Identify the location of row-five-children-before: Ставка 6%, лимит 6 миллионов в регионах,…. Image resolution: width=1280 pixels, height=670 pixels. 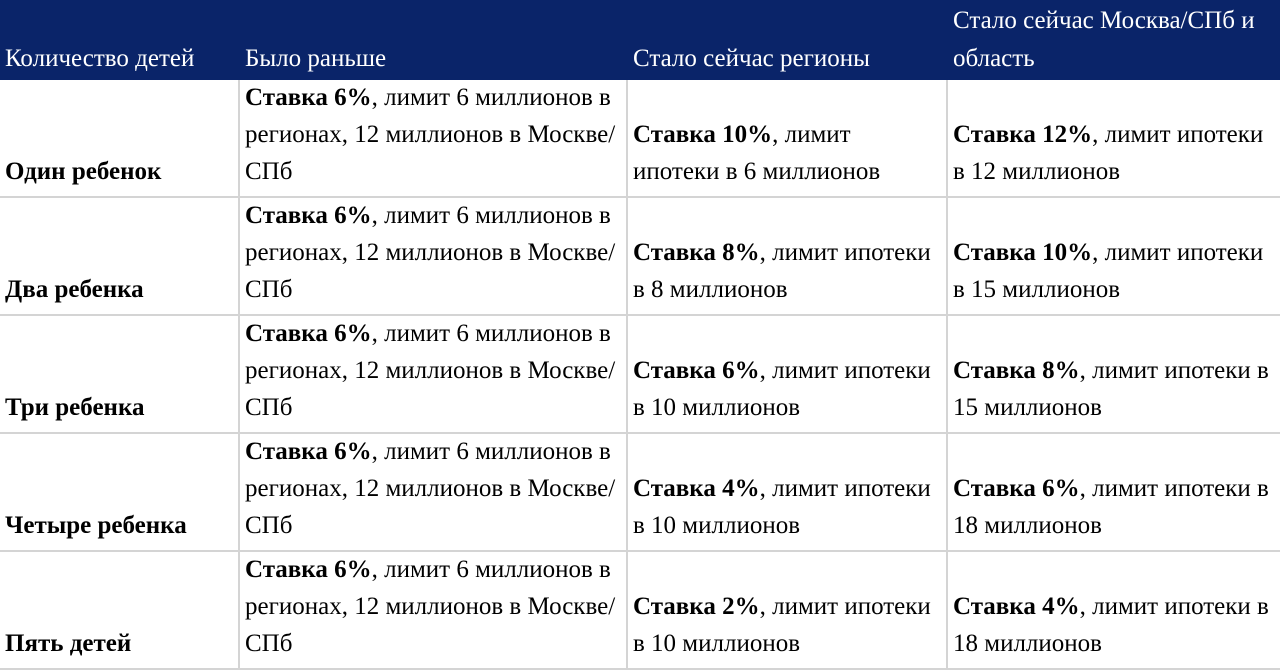
(434, 611).